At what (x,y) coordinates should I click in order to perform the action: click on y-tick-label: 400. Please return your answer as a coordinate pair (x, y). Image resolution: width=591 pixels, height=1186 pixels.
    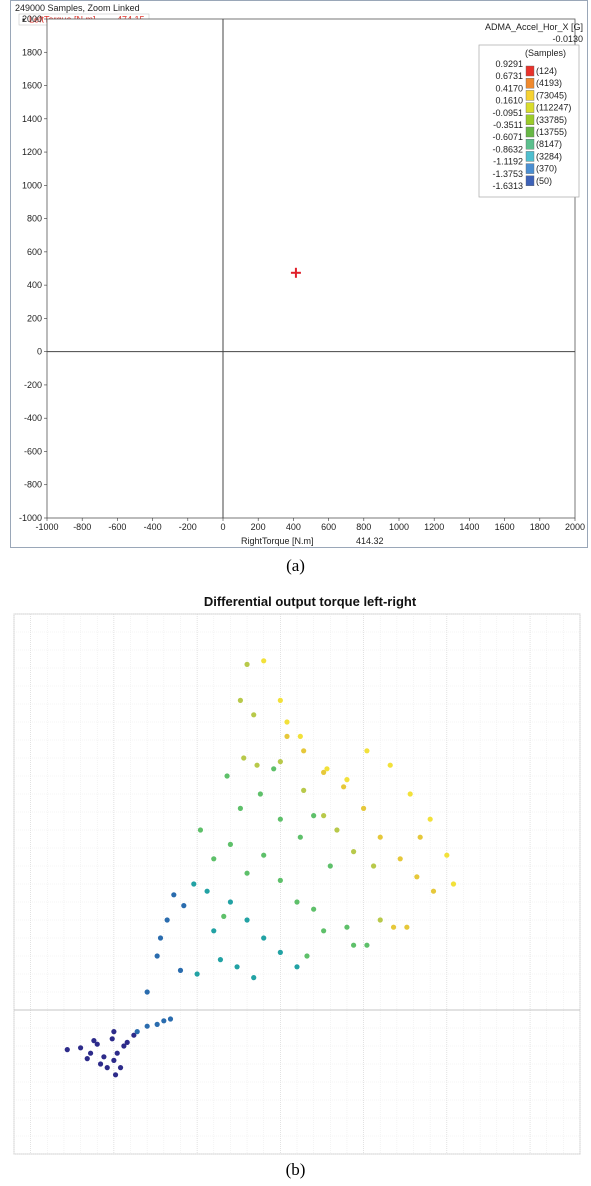
    Looking at the image, I should click on (34, 285).